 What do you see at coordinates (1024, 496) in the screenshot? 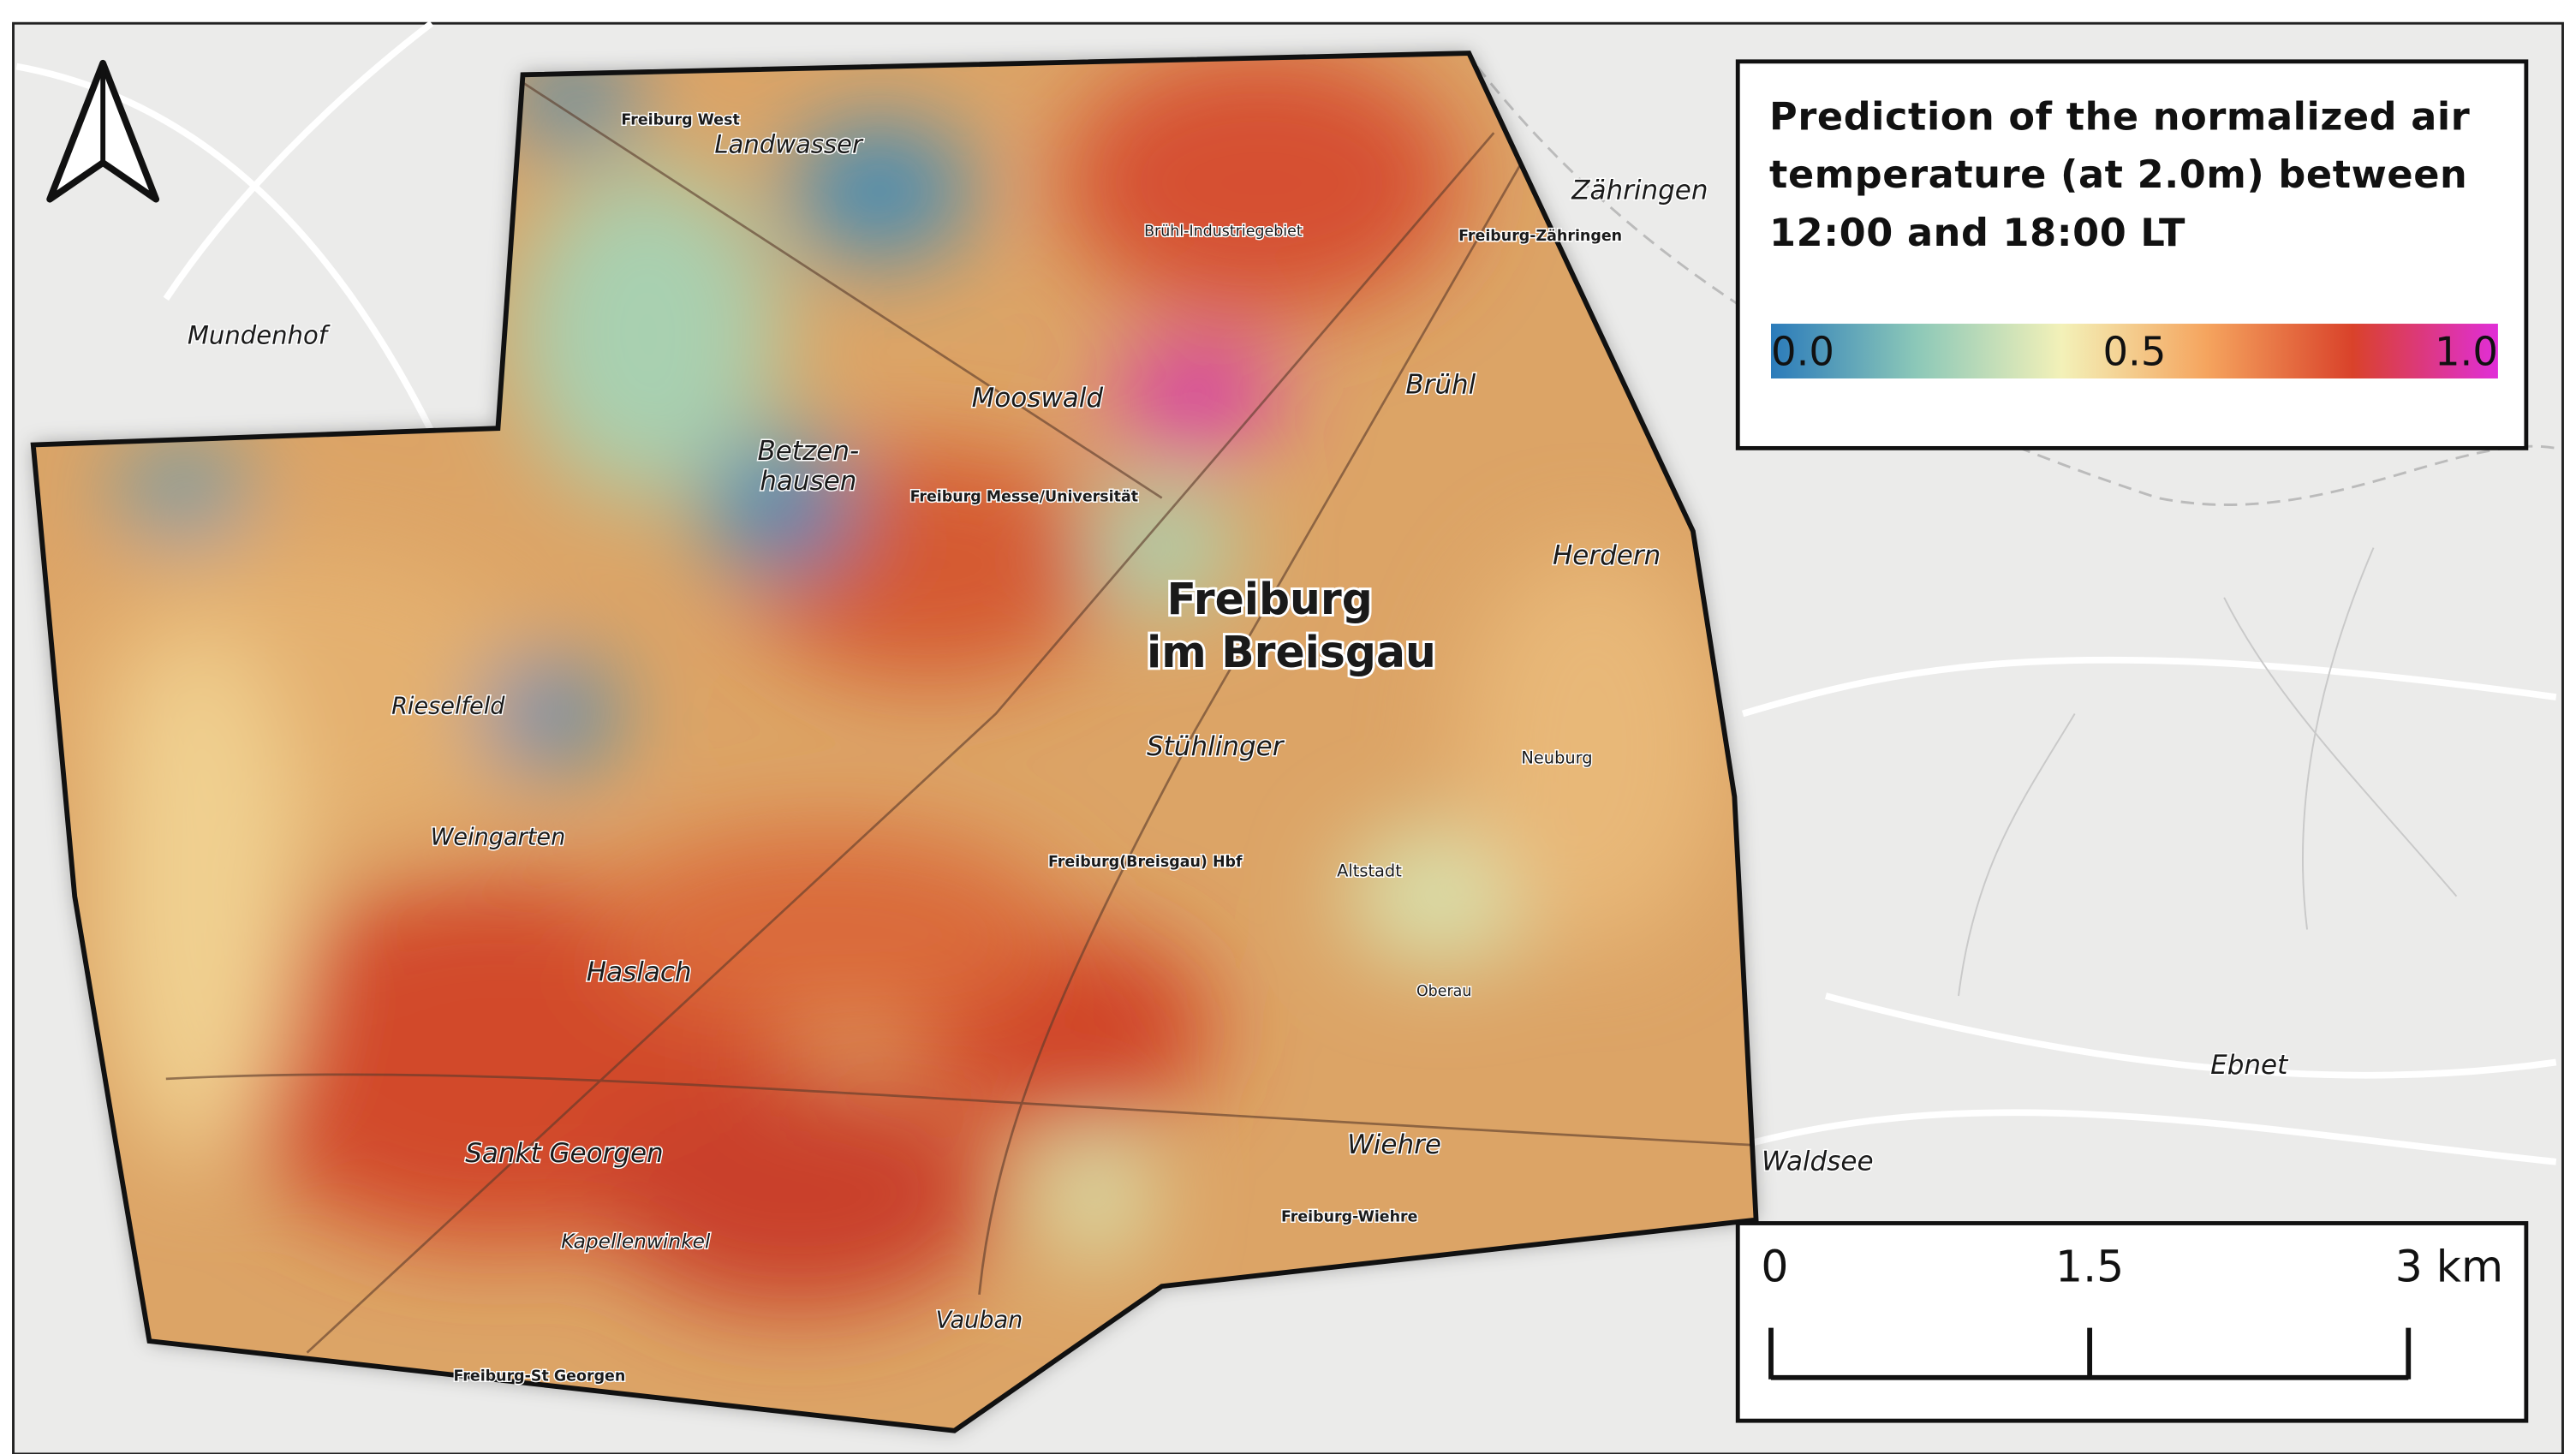
I see `place-label: Freiburg Messe/Universität` at bounding box center [1024, 496].